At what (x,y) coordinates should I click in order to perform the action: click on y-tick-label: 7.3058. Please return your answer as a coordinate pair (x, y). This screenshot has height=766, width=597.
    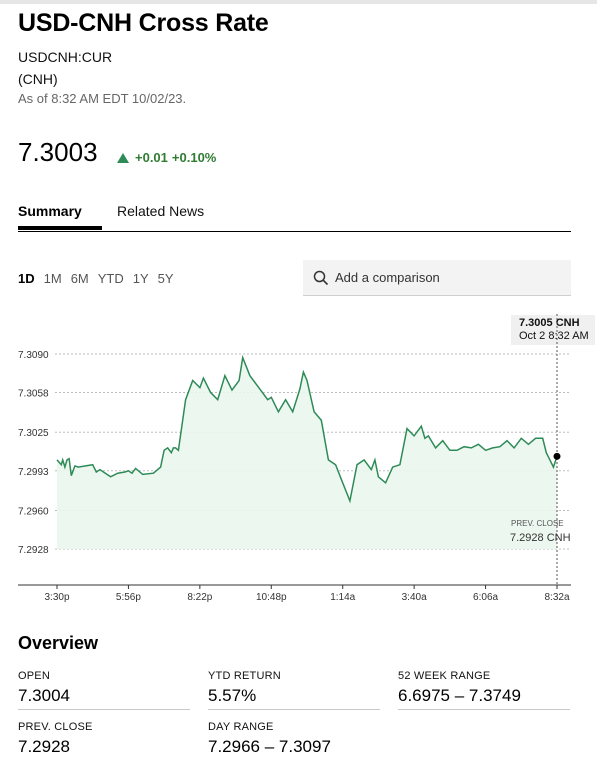
    Looking at the image, I should click on (33, 394).